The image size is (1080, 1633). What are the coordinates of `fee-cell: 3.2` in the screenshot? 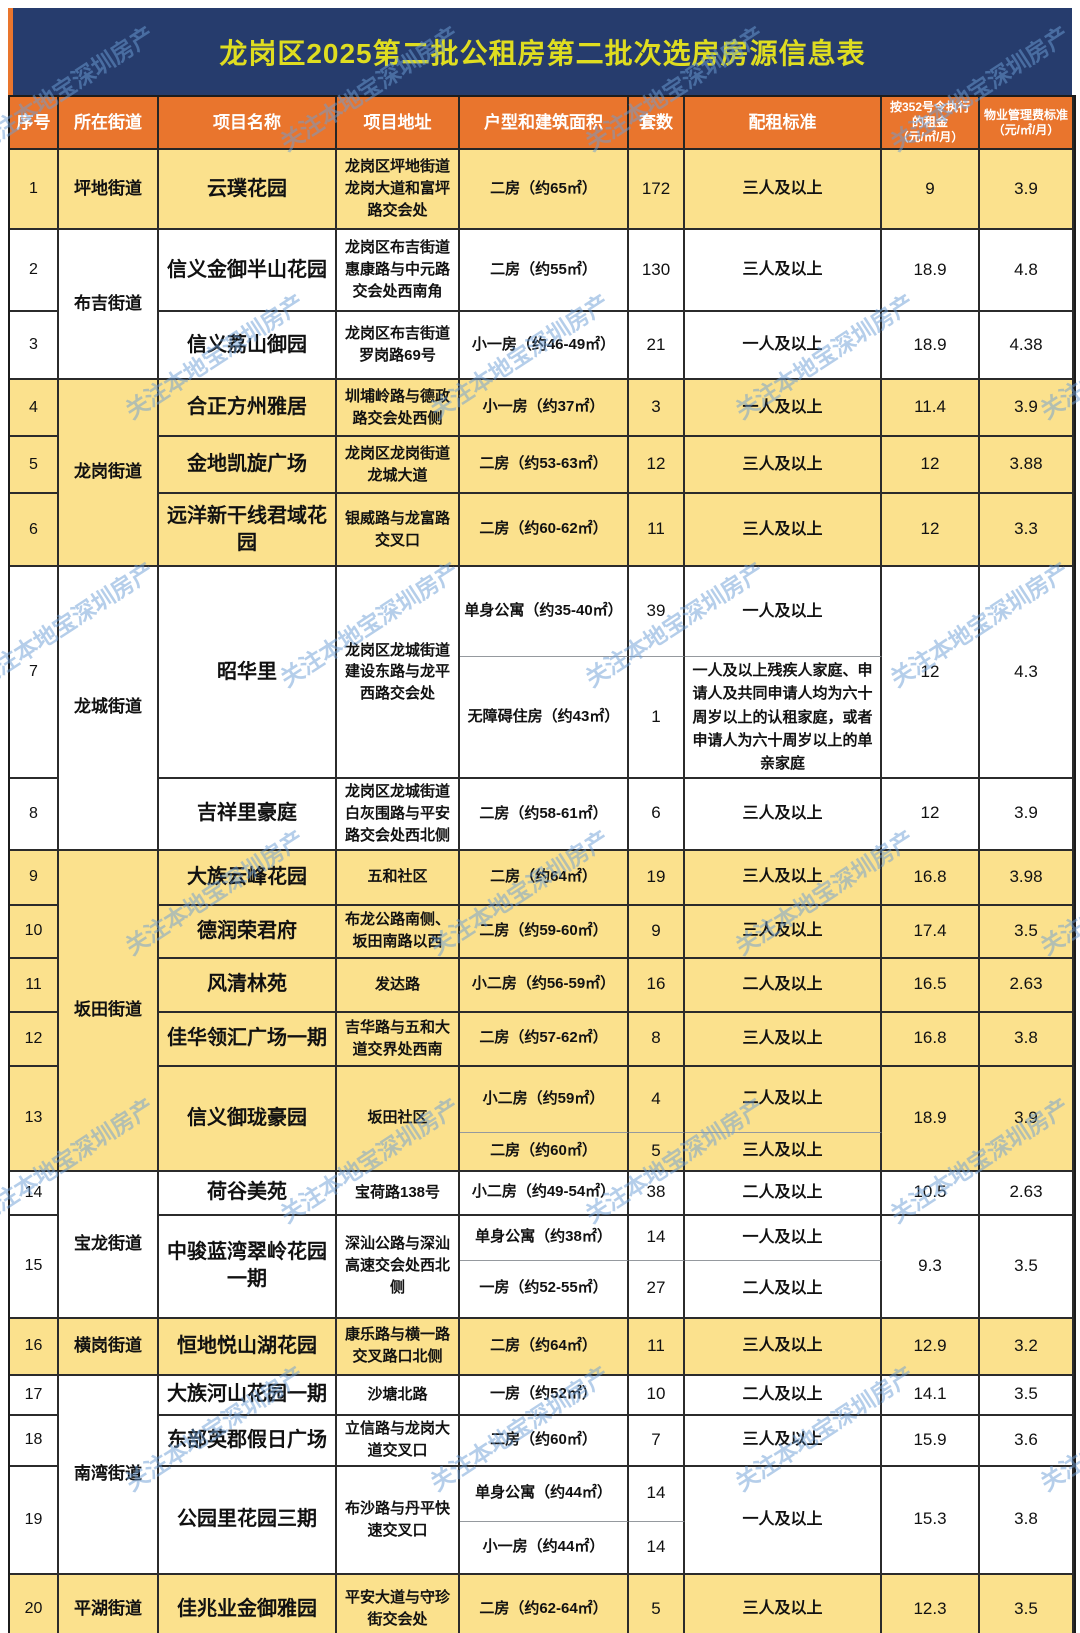 It's located at (1027, 1347).